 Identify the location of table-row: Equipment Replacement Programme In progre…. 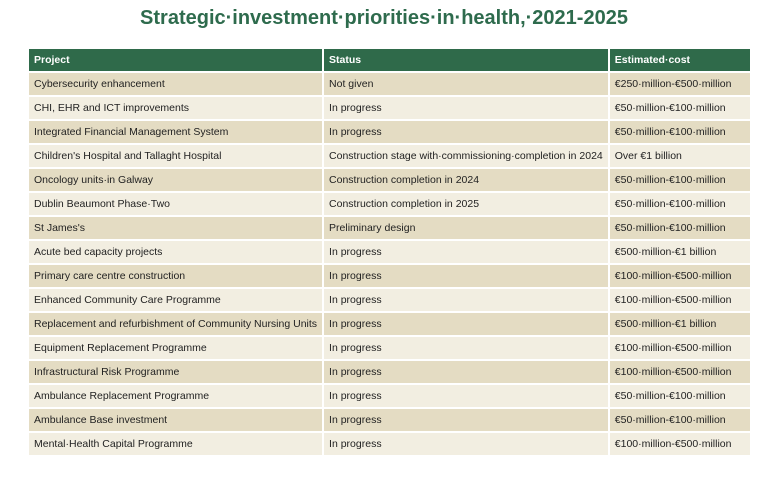
(389, 348).